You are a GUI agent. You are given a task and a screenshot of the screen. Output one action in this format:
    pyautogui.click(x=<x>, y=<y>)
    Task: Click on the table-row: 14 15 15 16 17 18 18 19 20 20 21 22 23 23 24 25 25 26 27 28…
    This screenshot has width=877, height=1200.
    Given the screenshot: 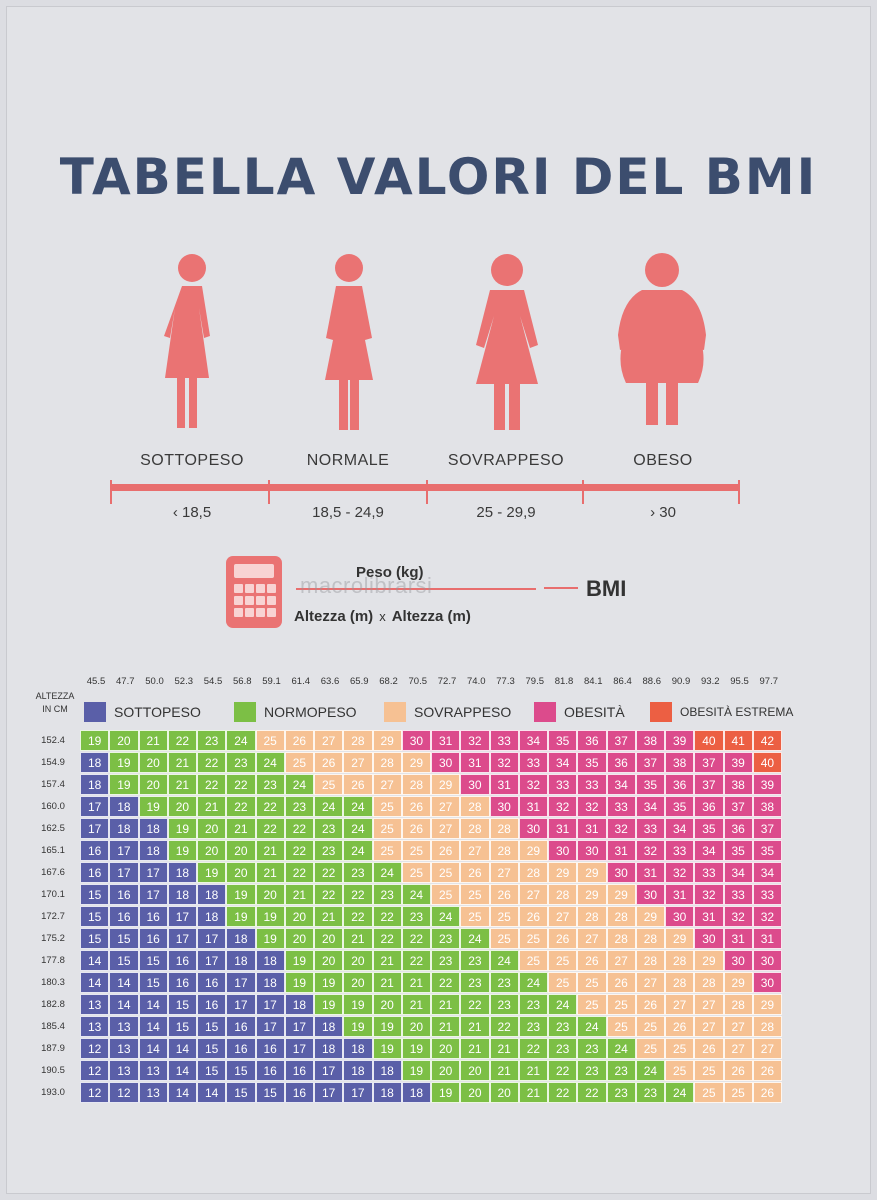 What is the action you would take?
    pyautogui.click(x=431, y=961)
    